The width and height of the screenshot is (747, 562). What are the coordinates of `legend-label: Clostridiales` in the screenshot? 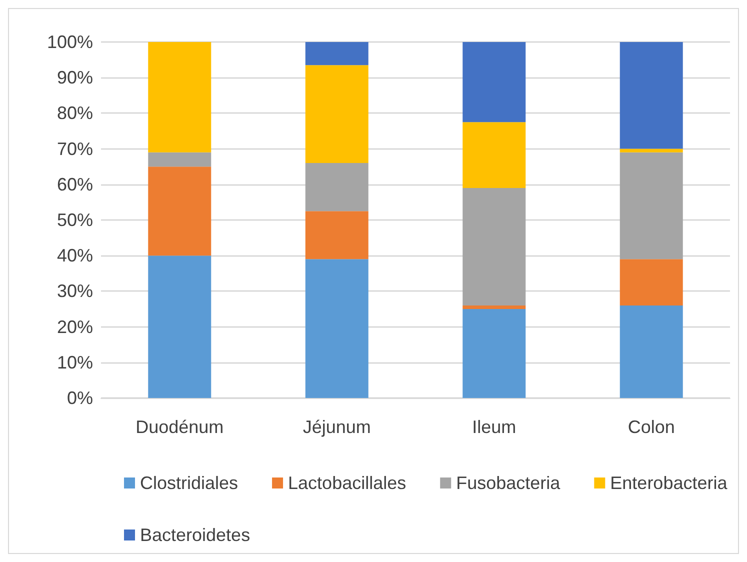 It's located at (189, 483).